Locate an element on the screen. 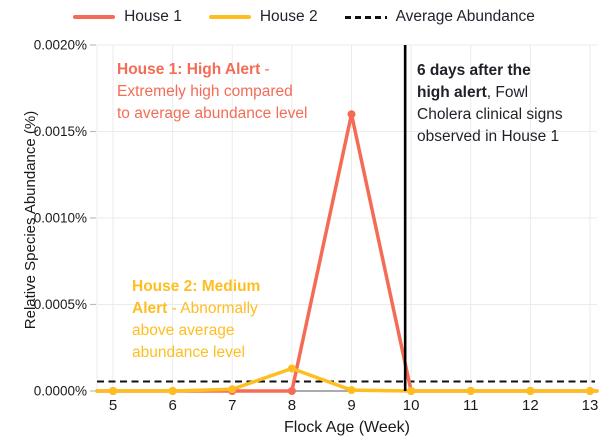 This screenshot has height=442, width=608. legend-item-house1: House 1 is located at coordinates (127, 17).